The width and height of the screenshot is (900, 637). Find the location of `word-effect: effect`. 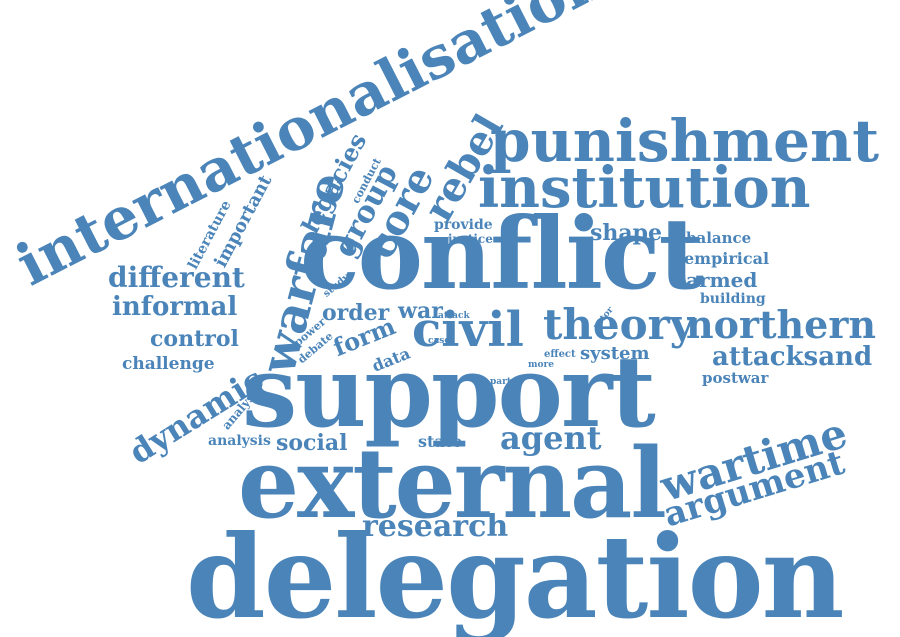

word-effect: effect is located at coordinates (560, 354).